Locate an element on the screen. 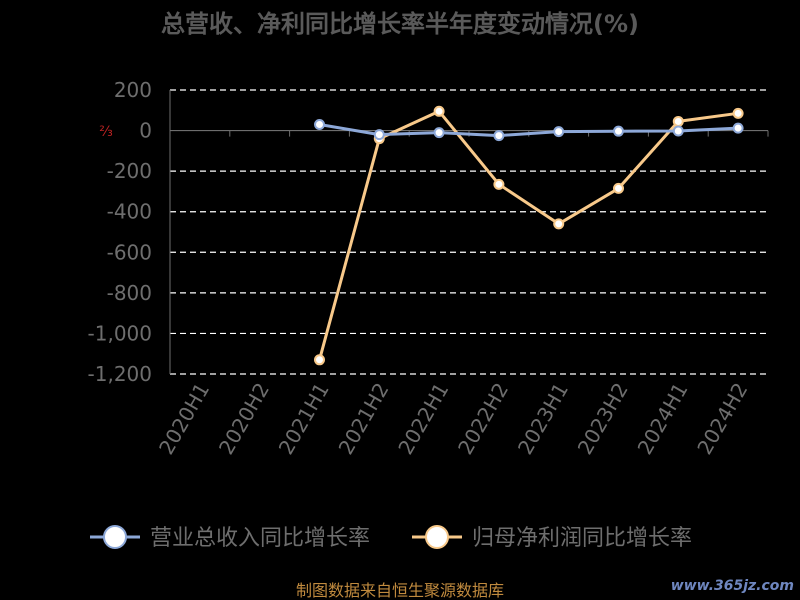 The width and height of the screenshot is (800, 600). x-tick-label: 2022H2 is located at coordinates (483, 419).